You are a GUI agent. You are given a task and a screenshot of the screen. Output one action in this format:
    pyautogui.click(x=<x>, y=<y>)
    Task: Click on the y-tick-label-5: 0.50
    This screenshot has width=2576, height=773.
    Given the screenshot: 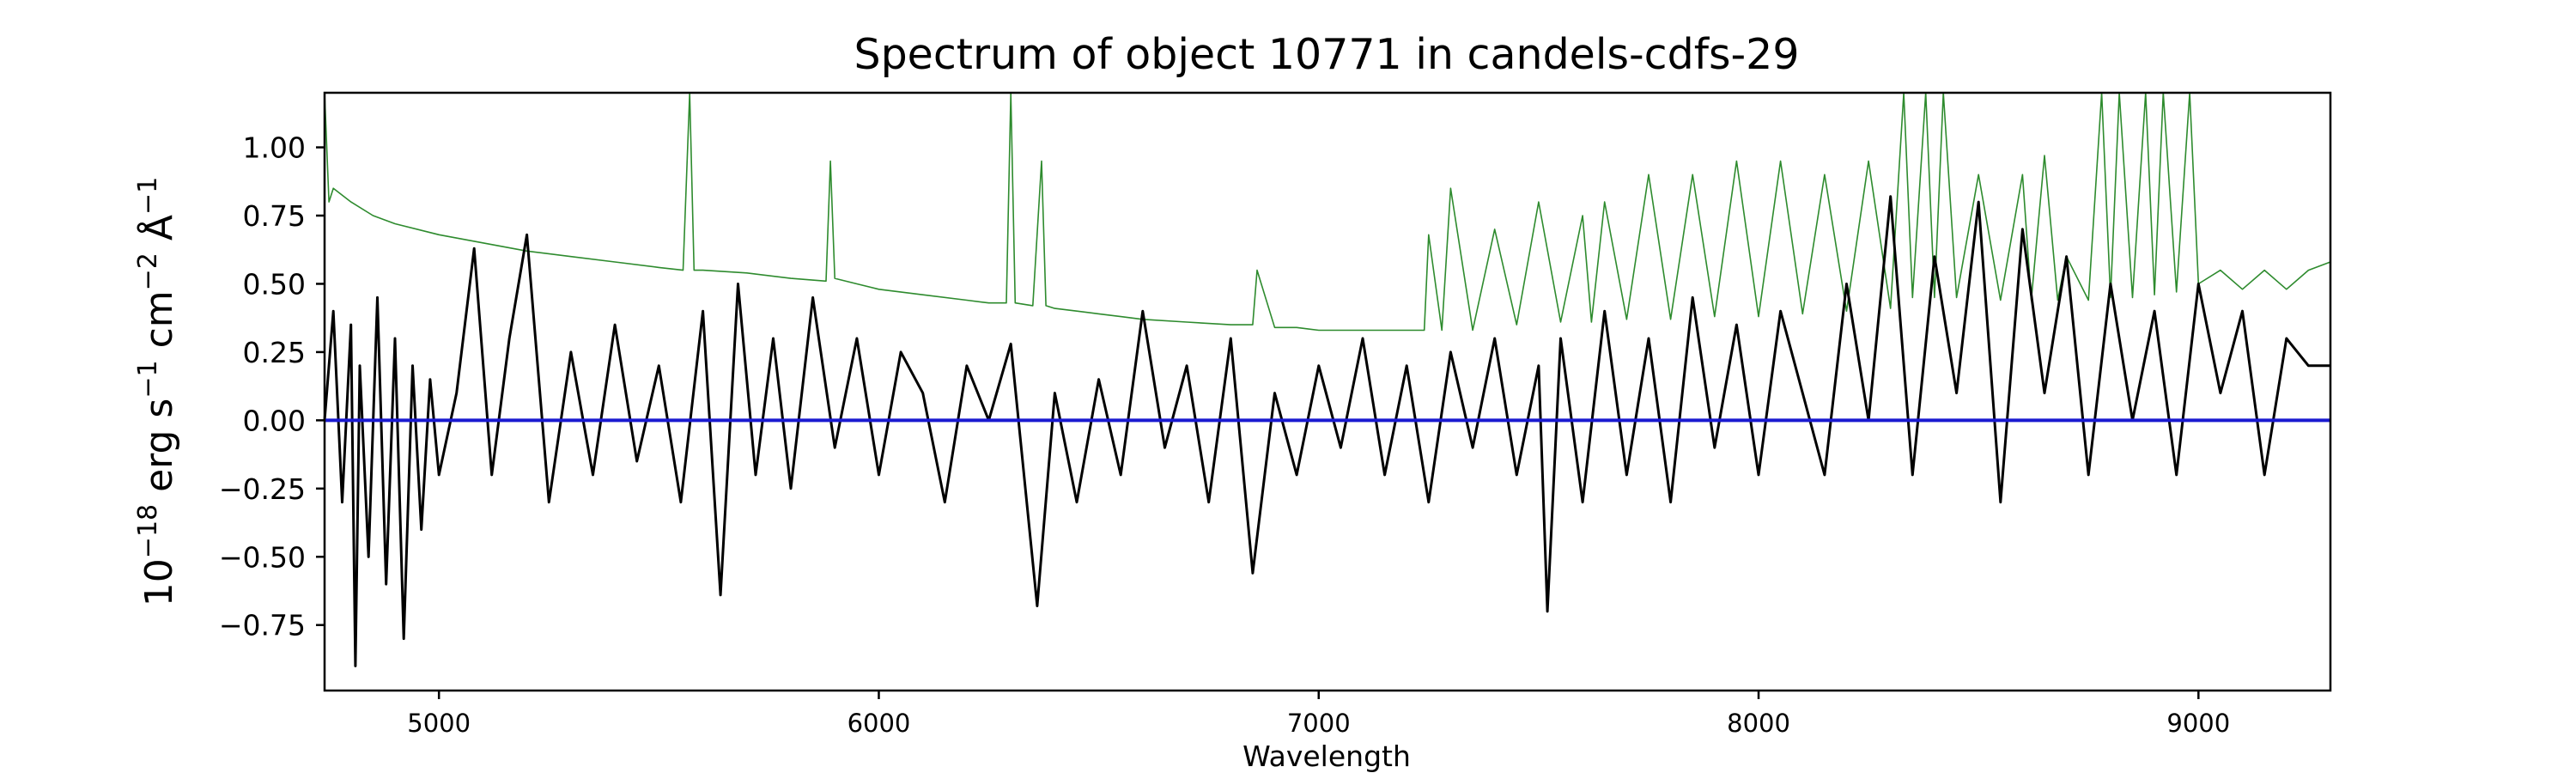 What is the action you would take?
    pyautogui.click(x=274, y=284)
    